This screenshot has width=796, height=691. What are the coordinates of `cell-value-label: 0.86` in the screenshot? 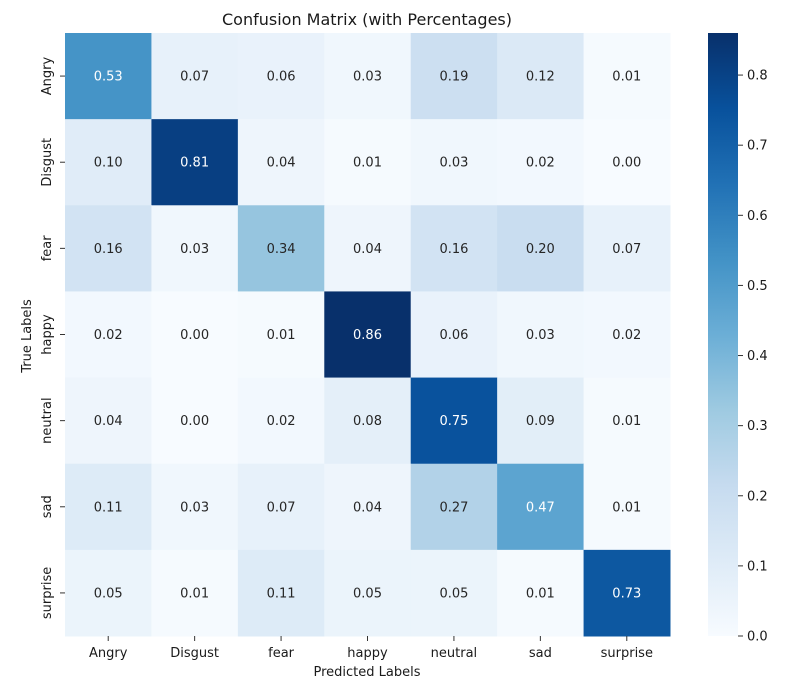 It's located at (367, 335).